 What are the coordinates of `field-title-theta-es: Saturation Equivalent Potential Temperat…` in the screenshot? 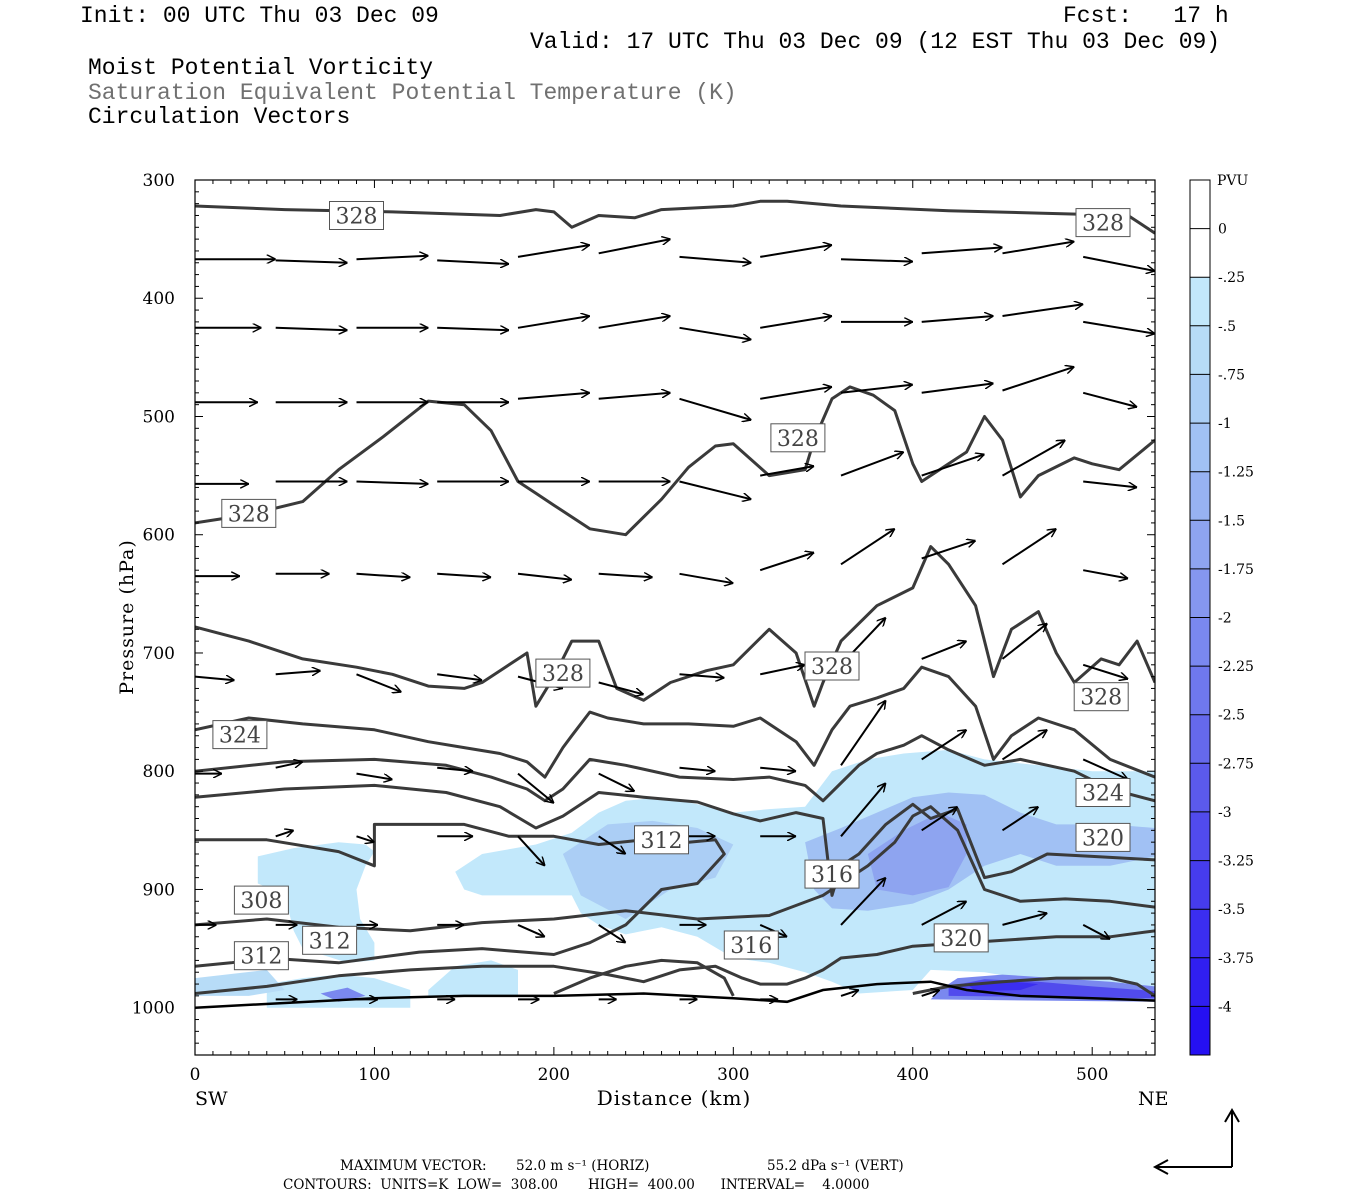 It's located at (412, 93).